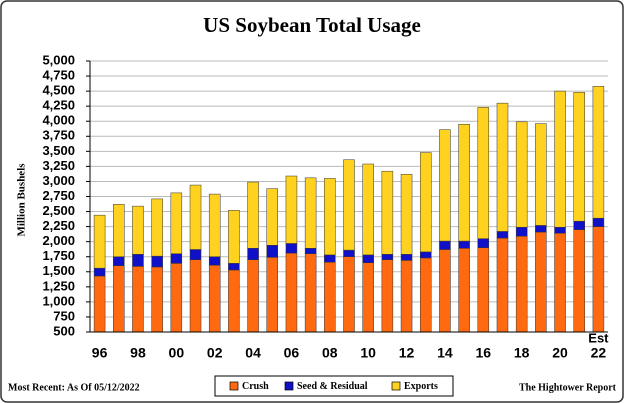  Describe the element at coordinates (22, 200) in the screenshot. I see `y-axis-label: Million Bushels` at that location.